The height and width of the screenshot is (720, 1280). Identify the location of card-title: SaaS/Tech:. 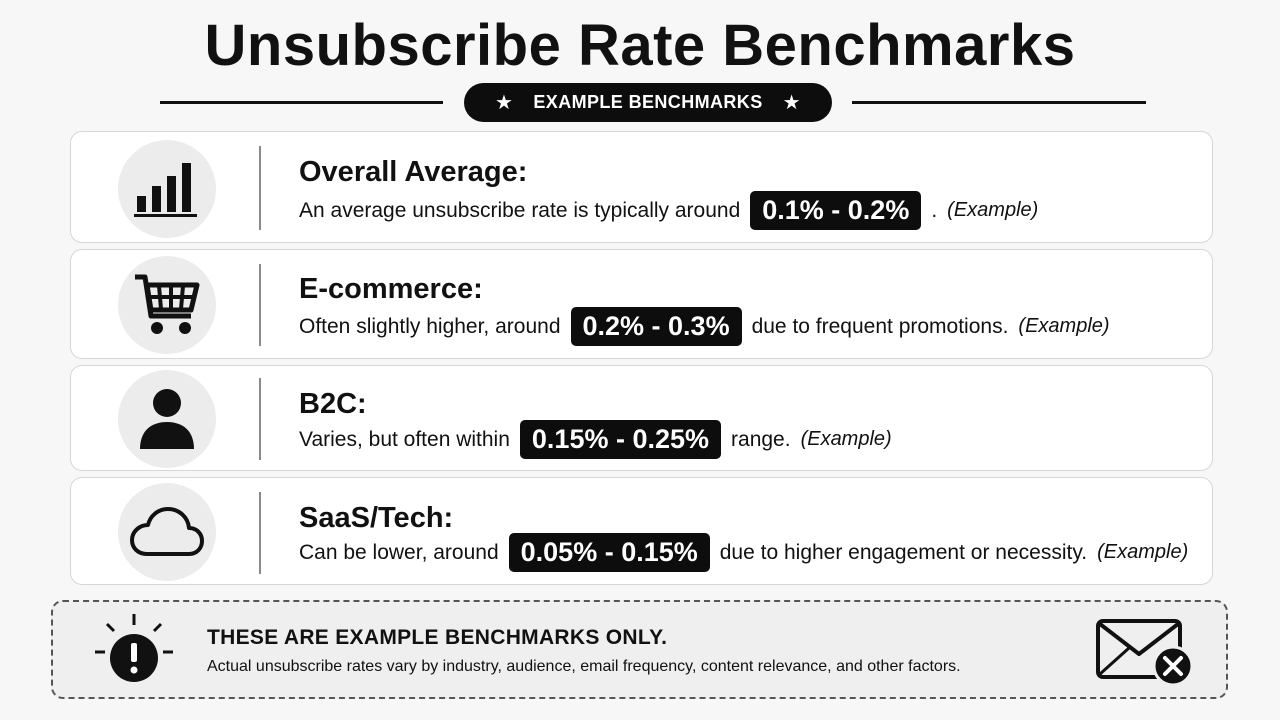
(376, 518).